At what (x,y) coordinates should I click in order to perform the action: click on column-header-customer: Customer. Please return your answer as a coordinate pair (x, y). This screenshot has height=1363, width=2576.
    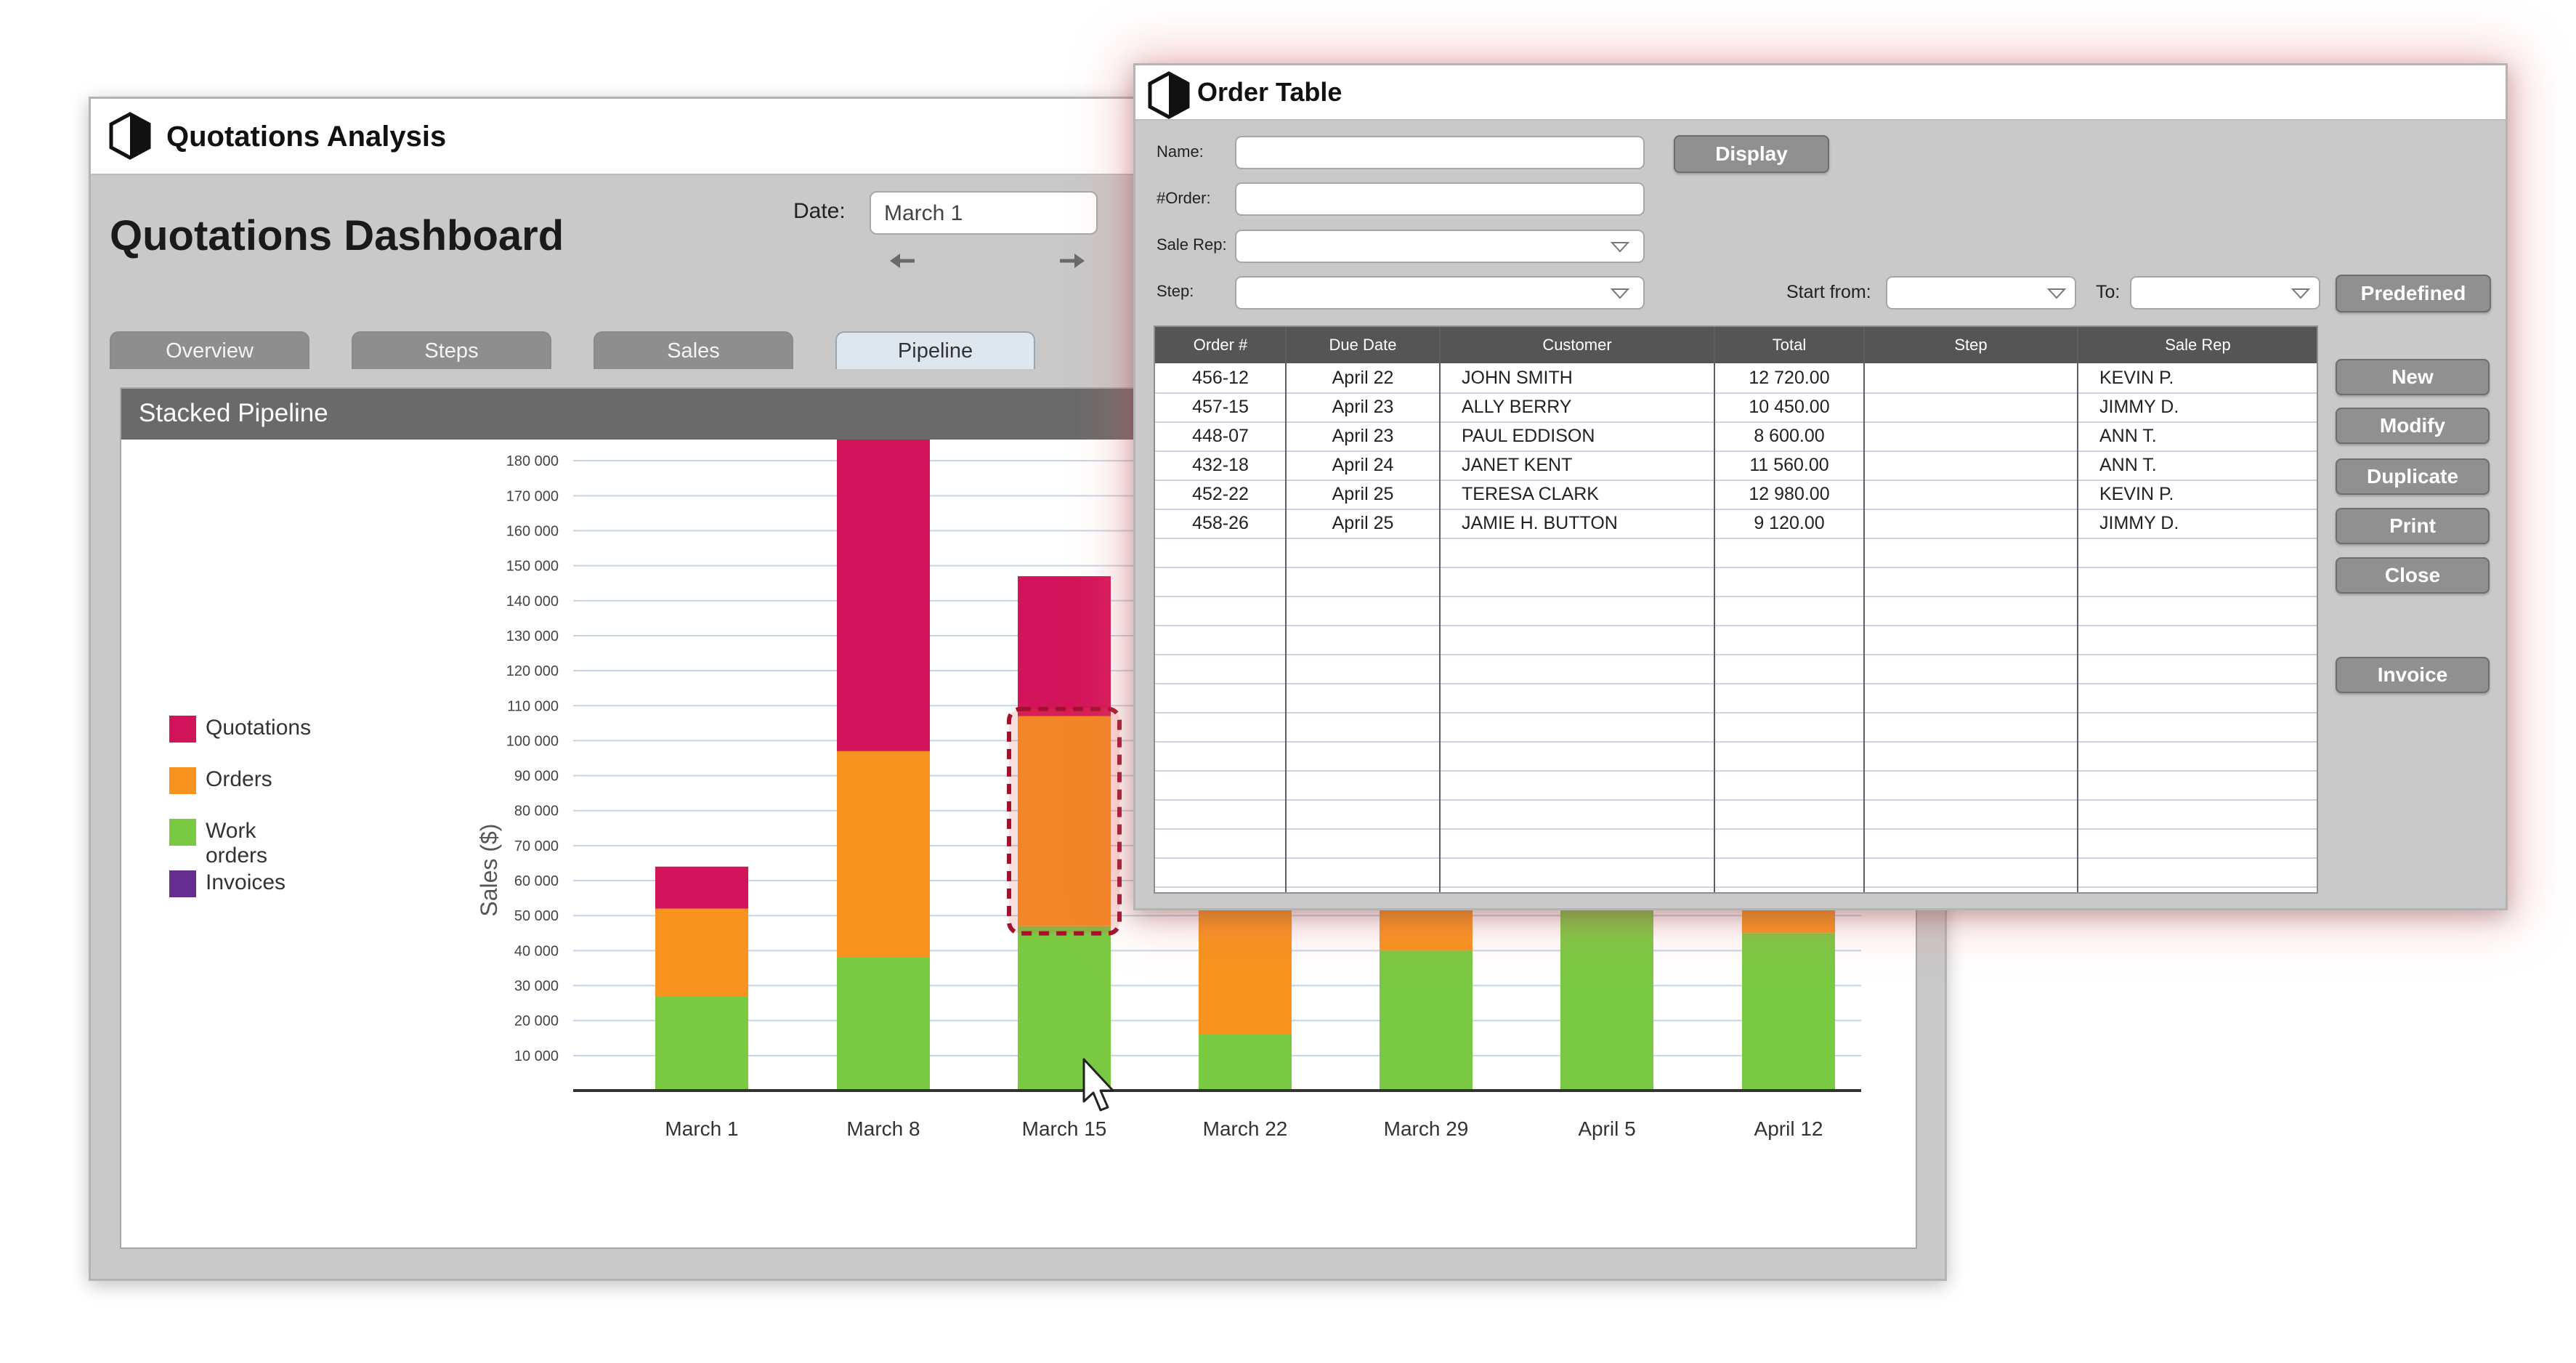
    Looking at the image, I should click on (1577, 345).